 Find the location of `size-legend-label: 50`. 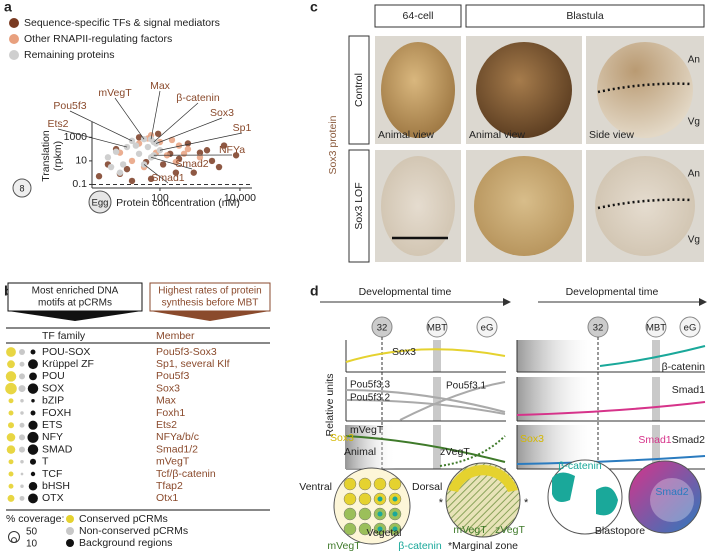

size-legend-label: 50 is located at coordinates (32, 532).